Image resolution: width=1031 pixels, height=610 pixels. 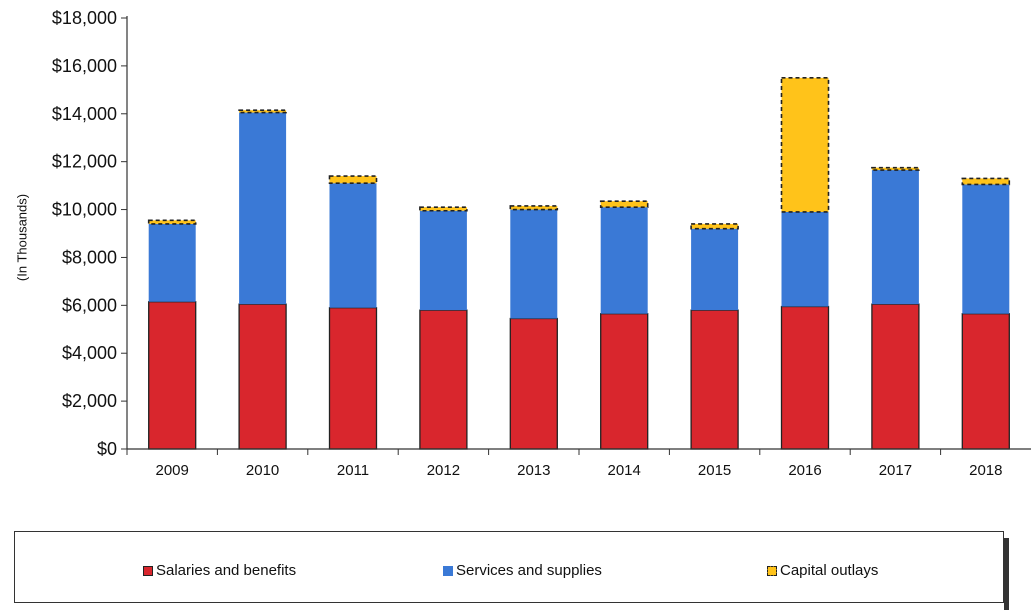 I want to click on legend-swatch-capital, so click(x=772, y=570).